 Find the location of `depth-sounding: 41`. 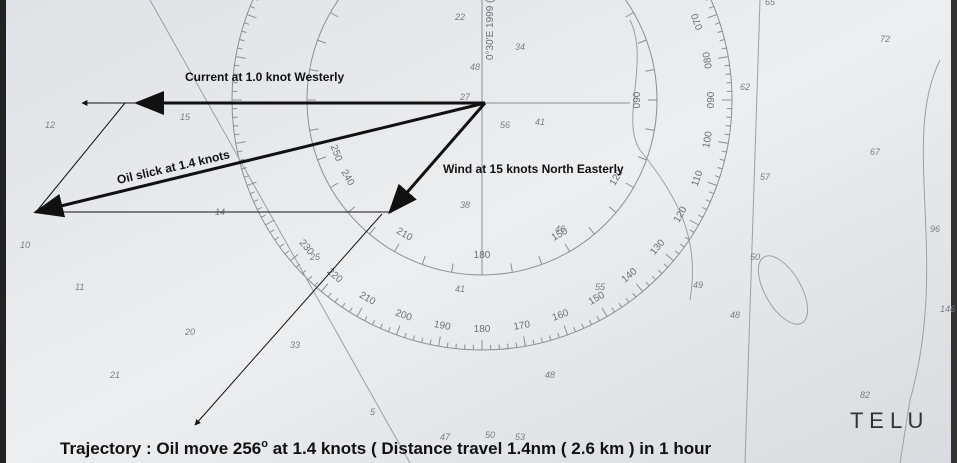

depth-sounding: 41 is located at coordinates (460, 289).